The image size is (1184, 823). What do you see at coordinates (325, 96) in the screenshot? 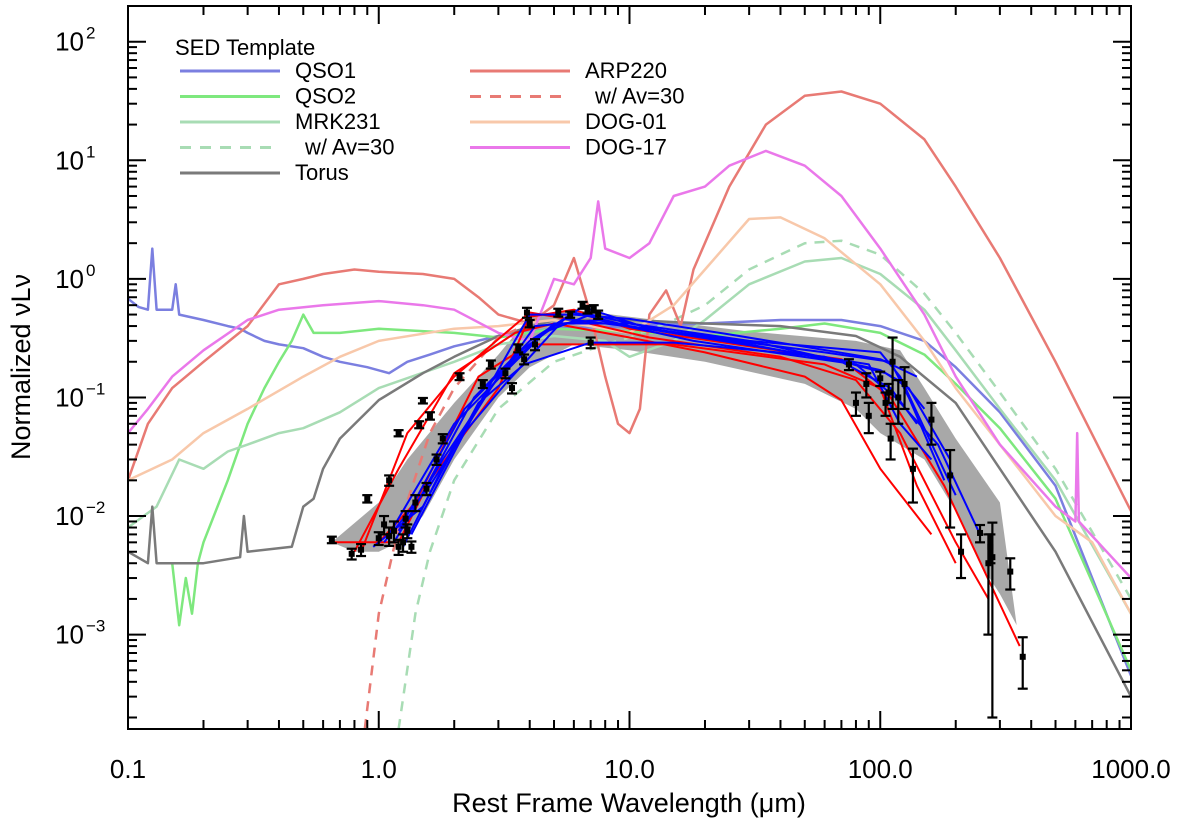
I see `legend-label: QSO2` at bounding box center [325, 96].